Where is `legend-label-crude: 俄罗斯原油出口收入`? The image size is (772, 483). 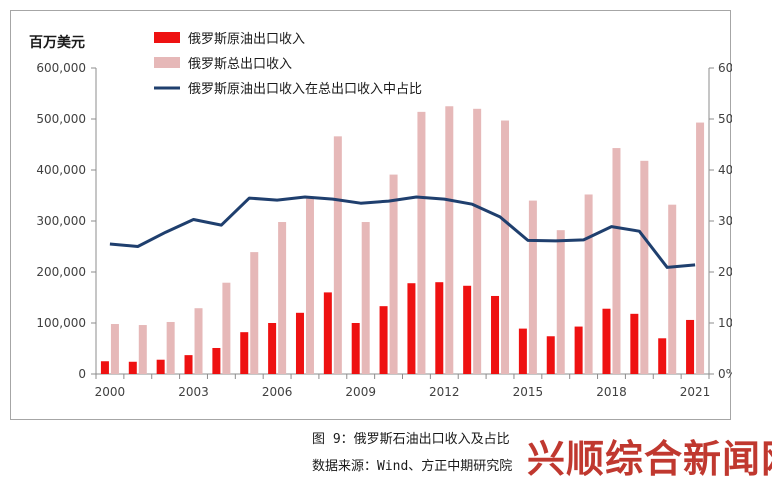 legend-label-crude: 俄罗斯原油出口收入 is located at coordinates (246, 39).